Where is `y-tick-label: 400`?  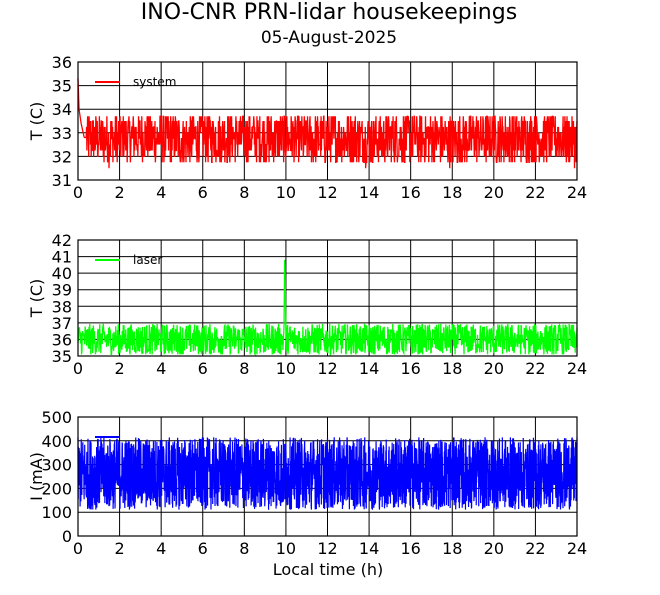 y-tick-label: 400 is located at coordinates (56, 441).